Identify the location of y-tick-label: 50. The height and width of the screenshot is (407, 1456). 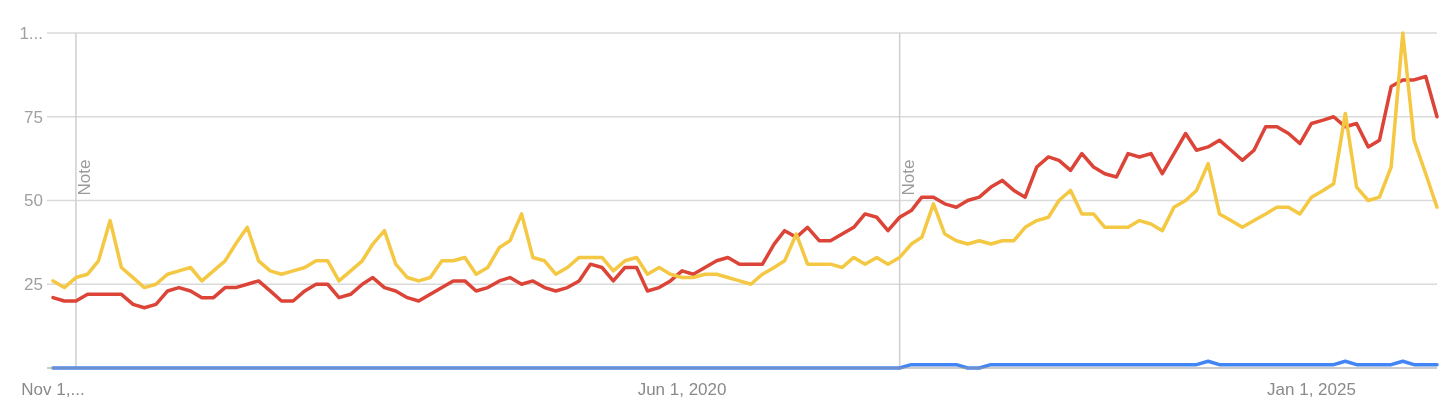
(33, 201).